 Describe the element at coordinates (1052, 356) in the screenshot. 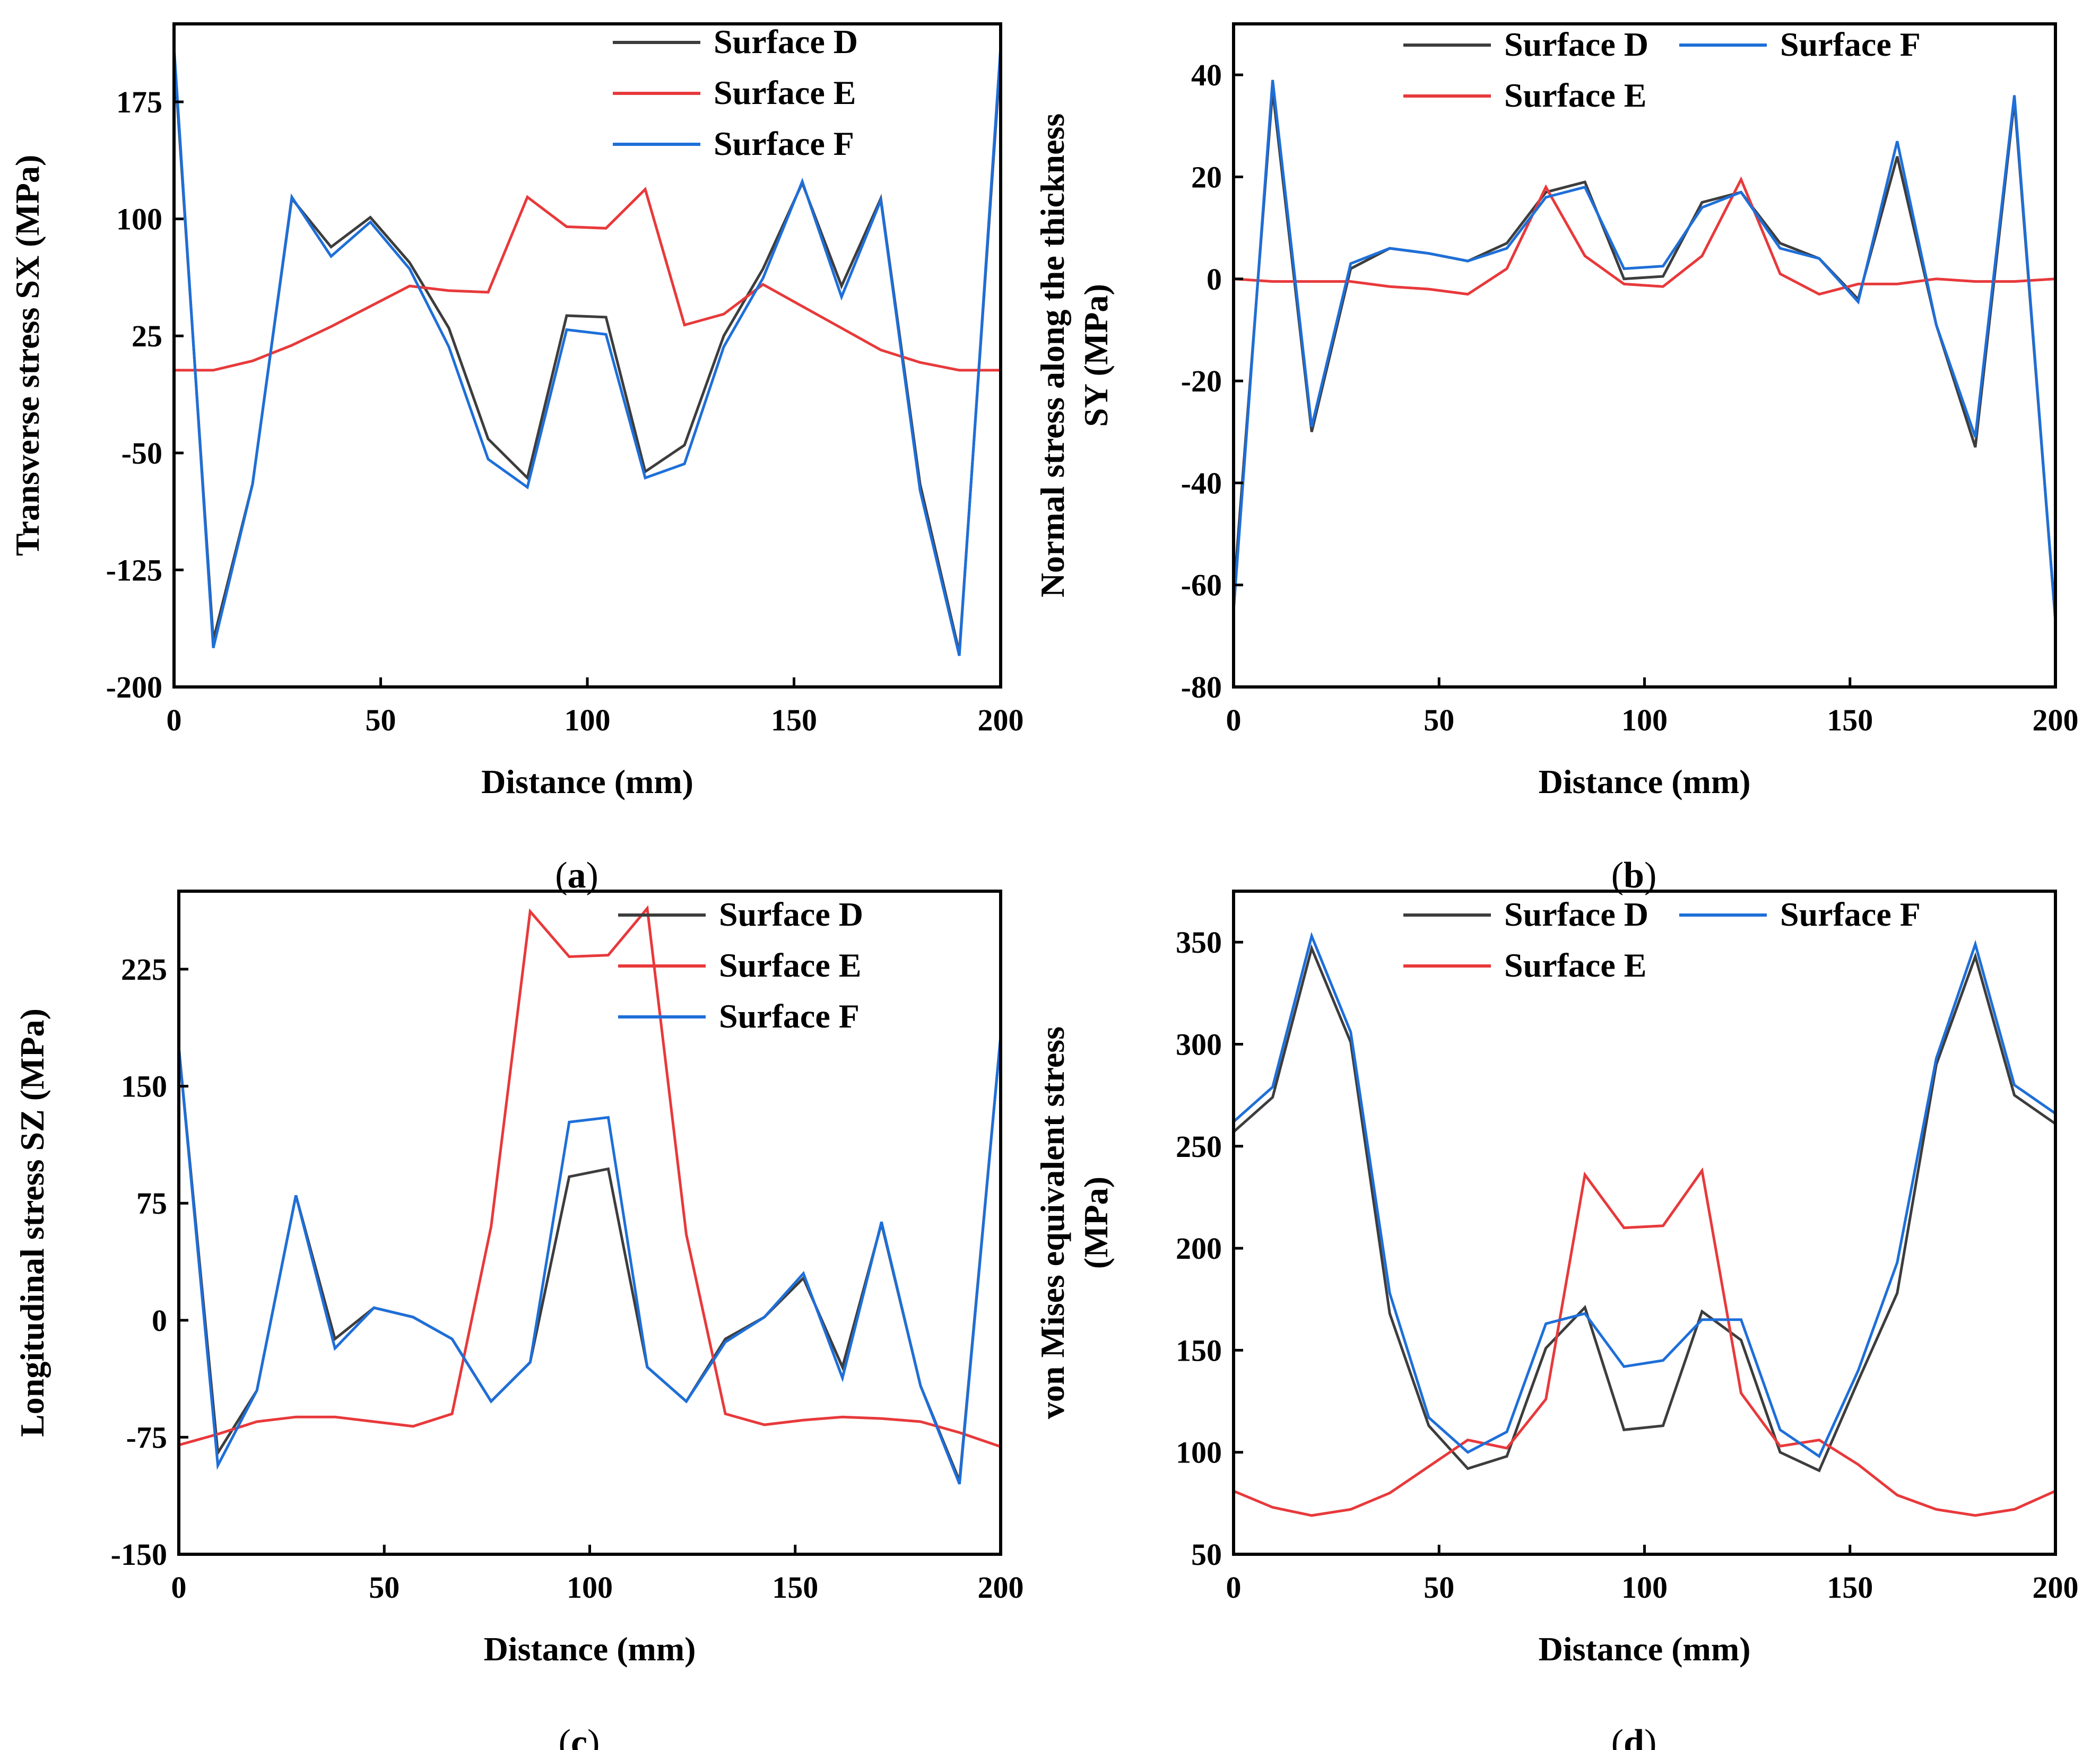

I see `y-axis-title: Normal stress along the thickness` at that location.